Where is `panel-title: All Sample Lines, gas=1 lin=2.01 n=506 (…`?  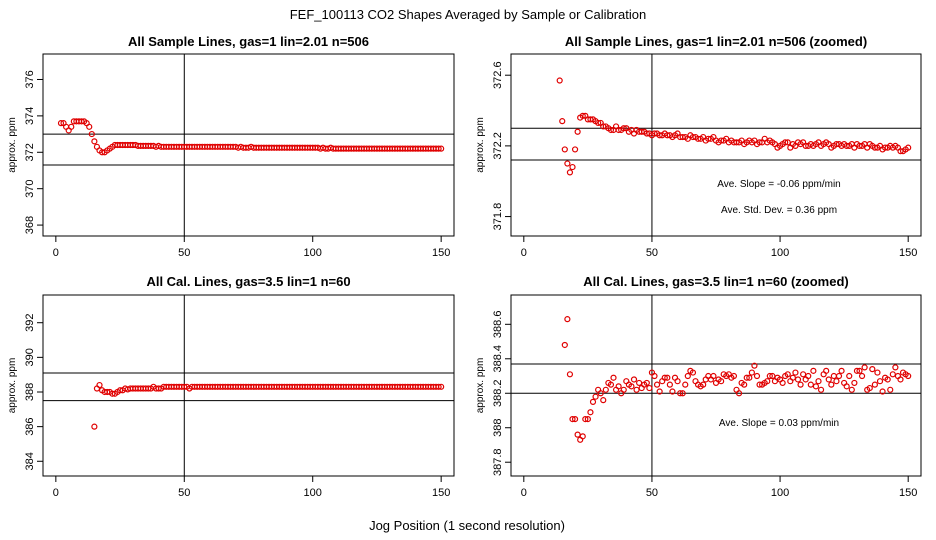 panel-title: All Sample Lines, gas=1 lin=2.01 n=506 (… is located at coordinates (716, 41).